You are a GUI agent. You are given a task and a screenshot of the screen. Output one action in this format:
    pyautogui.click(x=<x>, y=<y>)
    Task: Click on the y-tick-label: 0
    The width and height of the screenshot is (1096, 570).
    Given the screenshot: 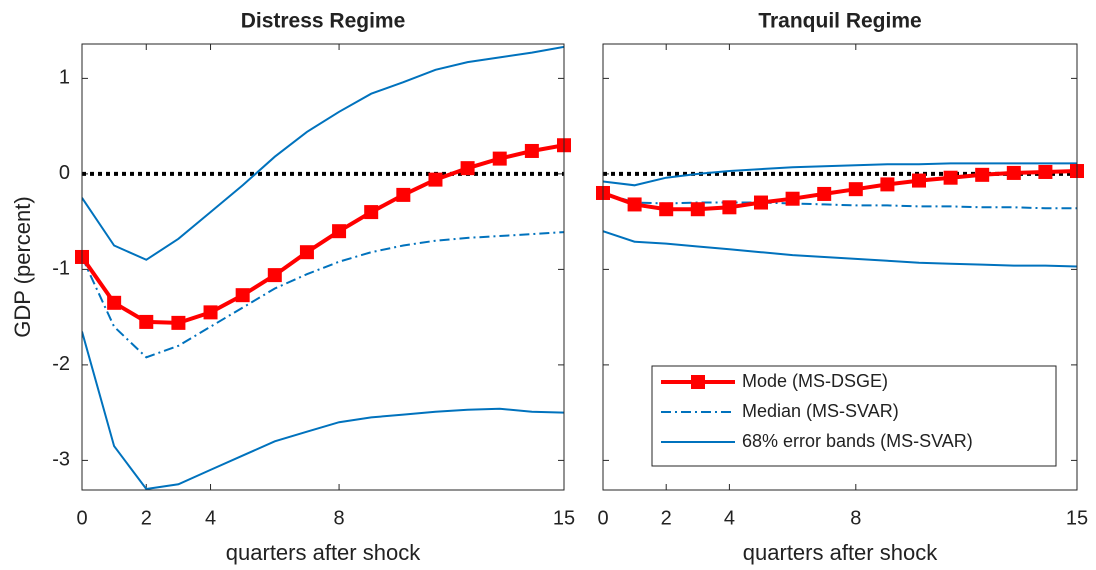 What is the action you would take?
    pyautogui.click(x=64, y=173)
    